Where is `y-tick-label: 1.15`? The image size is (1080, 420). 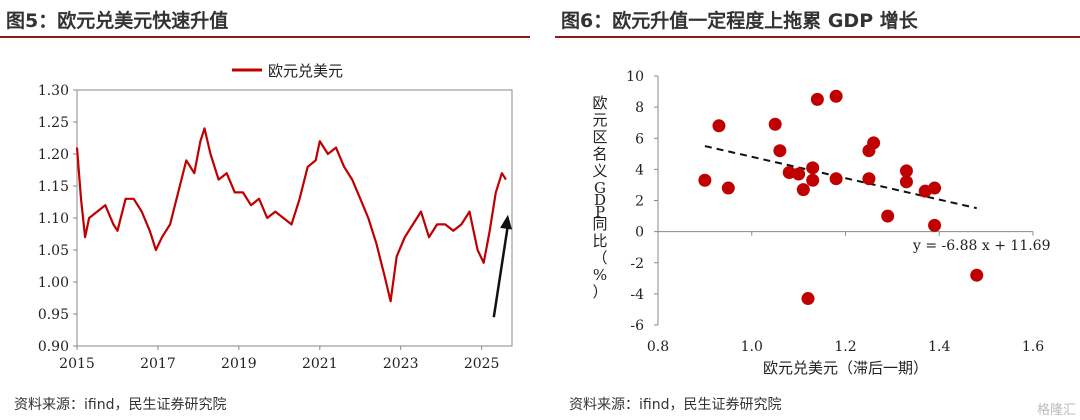 y-tick-label: 1.15 is located at coordinates (53, 187).